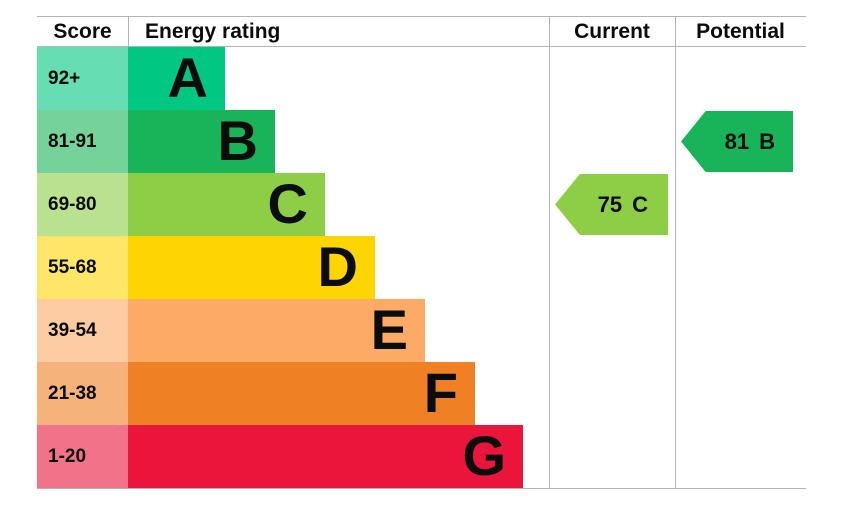 This screenshot has height=521, width=857. I want to click on score-range-b: 81-91, so click(82, 141).